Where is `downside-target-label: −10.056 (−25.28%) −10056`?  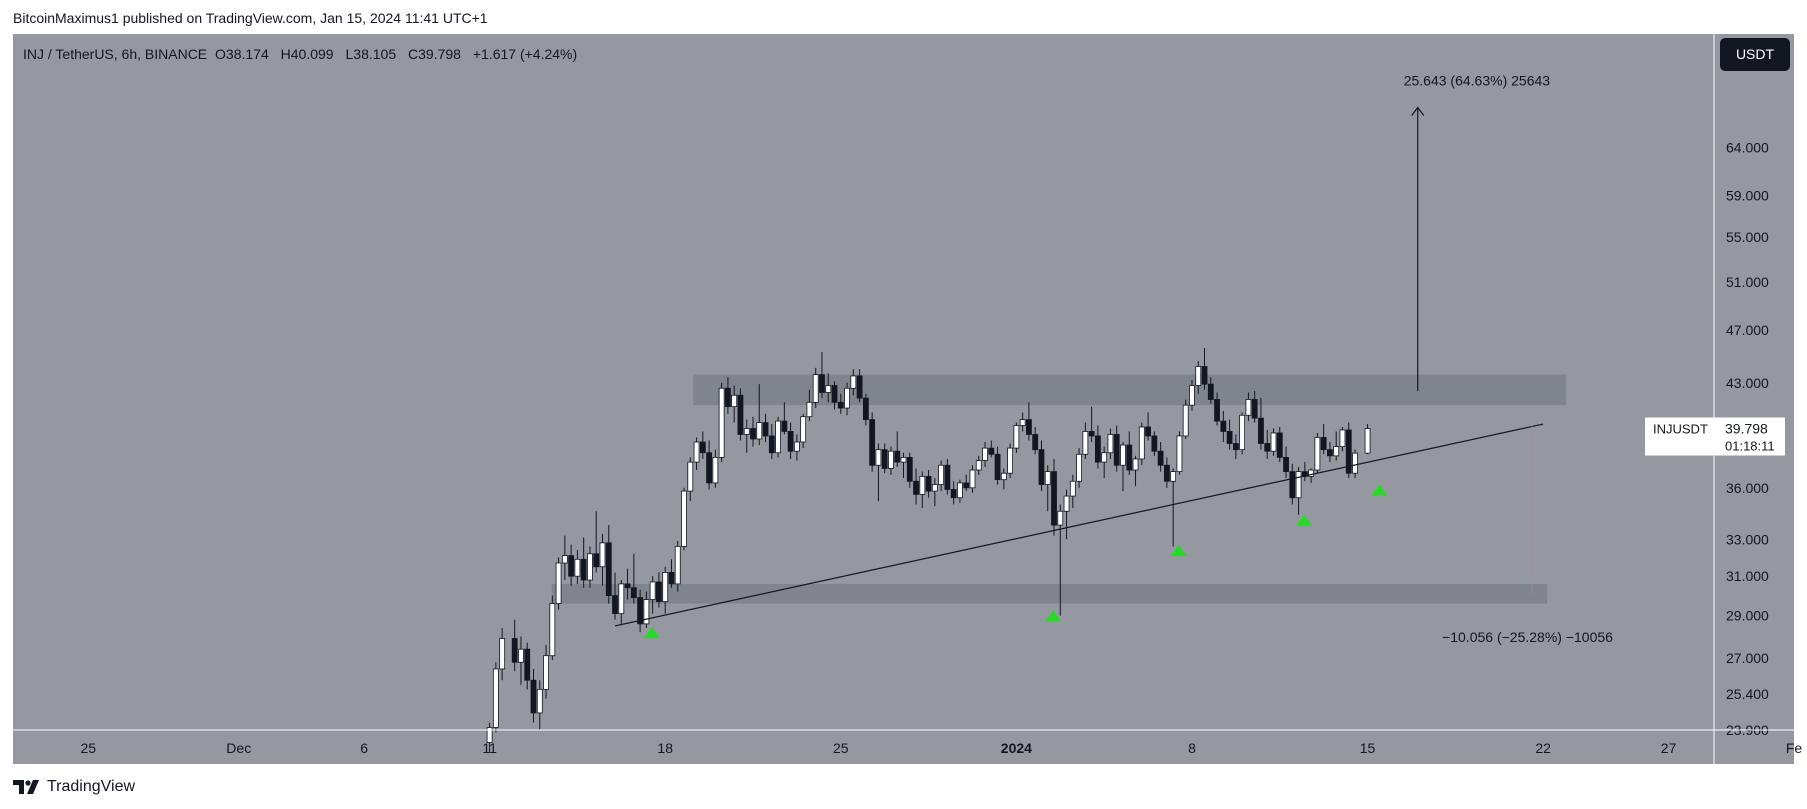 downside-target-label: −10.056 (−25.28%) −10056 is located at coordinates (1527, 637).